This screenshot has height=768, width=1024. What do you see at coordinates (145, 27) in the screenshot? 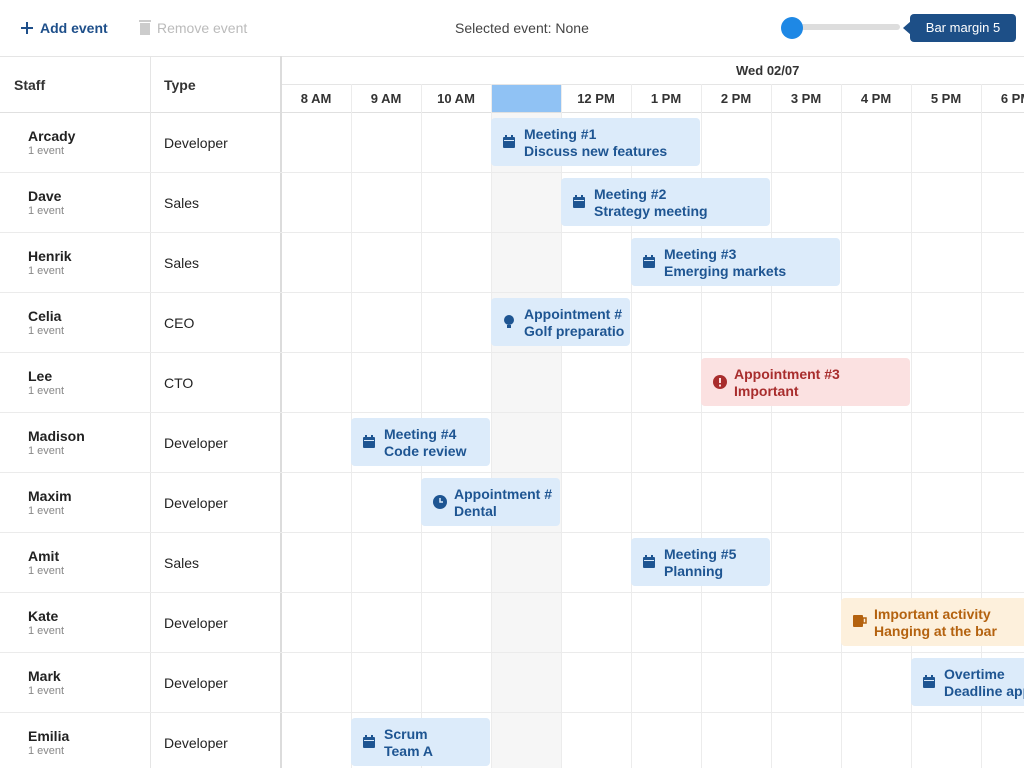
I see `trash-icon` at bounding box center [145, 27].